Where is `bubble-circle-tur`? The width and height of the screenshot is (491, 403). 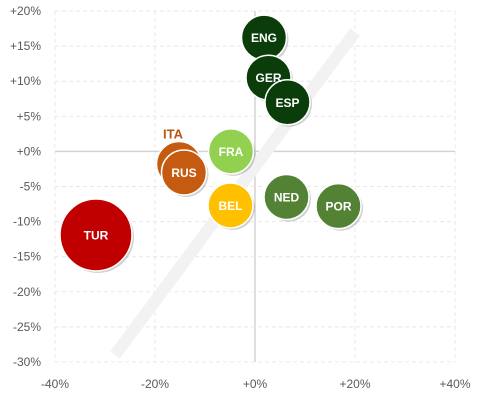 bubble-circle-tur is located at coordinates (96, 235).